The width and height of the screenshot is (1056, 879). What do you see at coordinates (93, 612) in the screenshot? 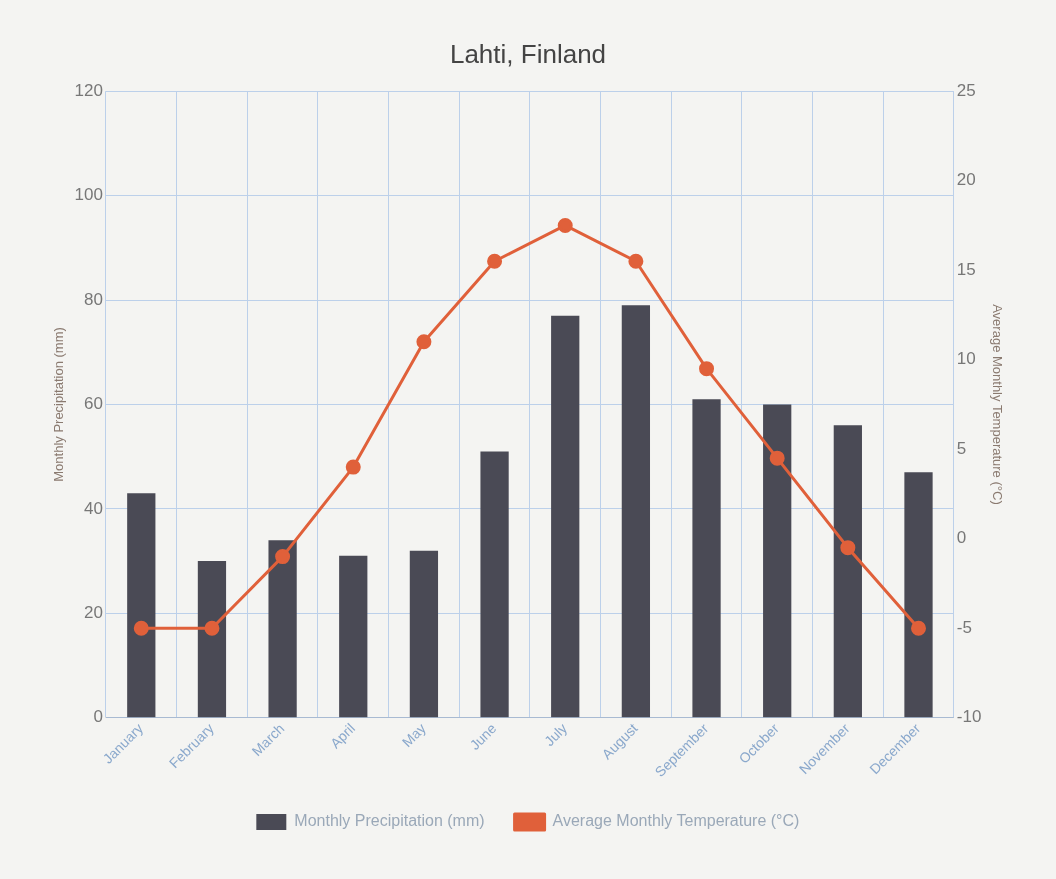
I see `y-tick-label: 20` at bounding box center [93, 612].